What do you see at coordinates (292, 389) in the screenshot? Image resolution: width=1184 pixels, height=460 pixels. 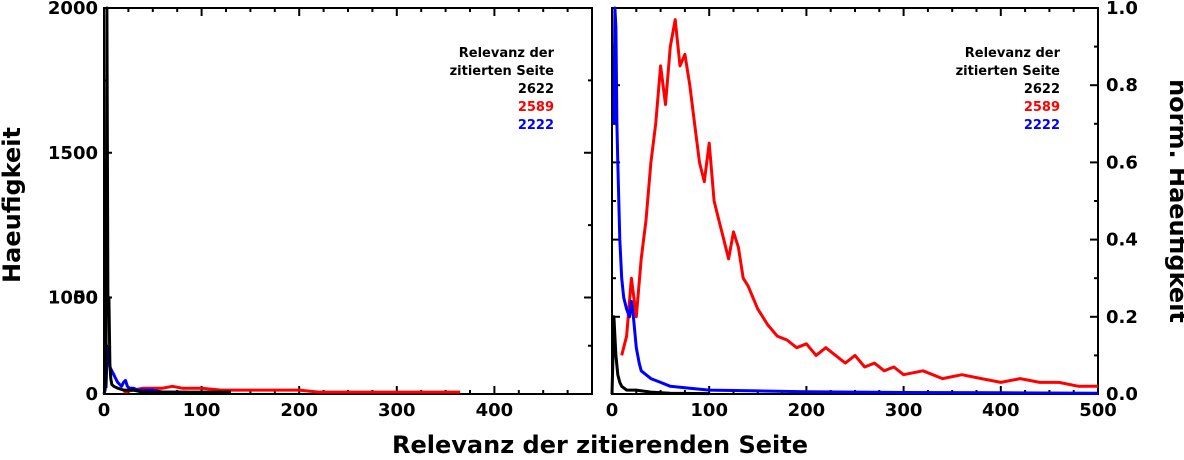 I see `left-series-2589-line` at bounding box center [292, 389].